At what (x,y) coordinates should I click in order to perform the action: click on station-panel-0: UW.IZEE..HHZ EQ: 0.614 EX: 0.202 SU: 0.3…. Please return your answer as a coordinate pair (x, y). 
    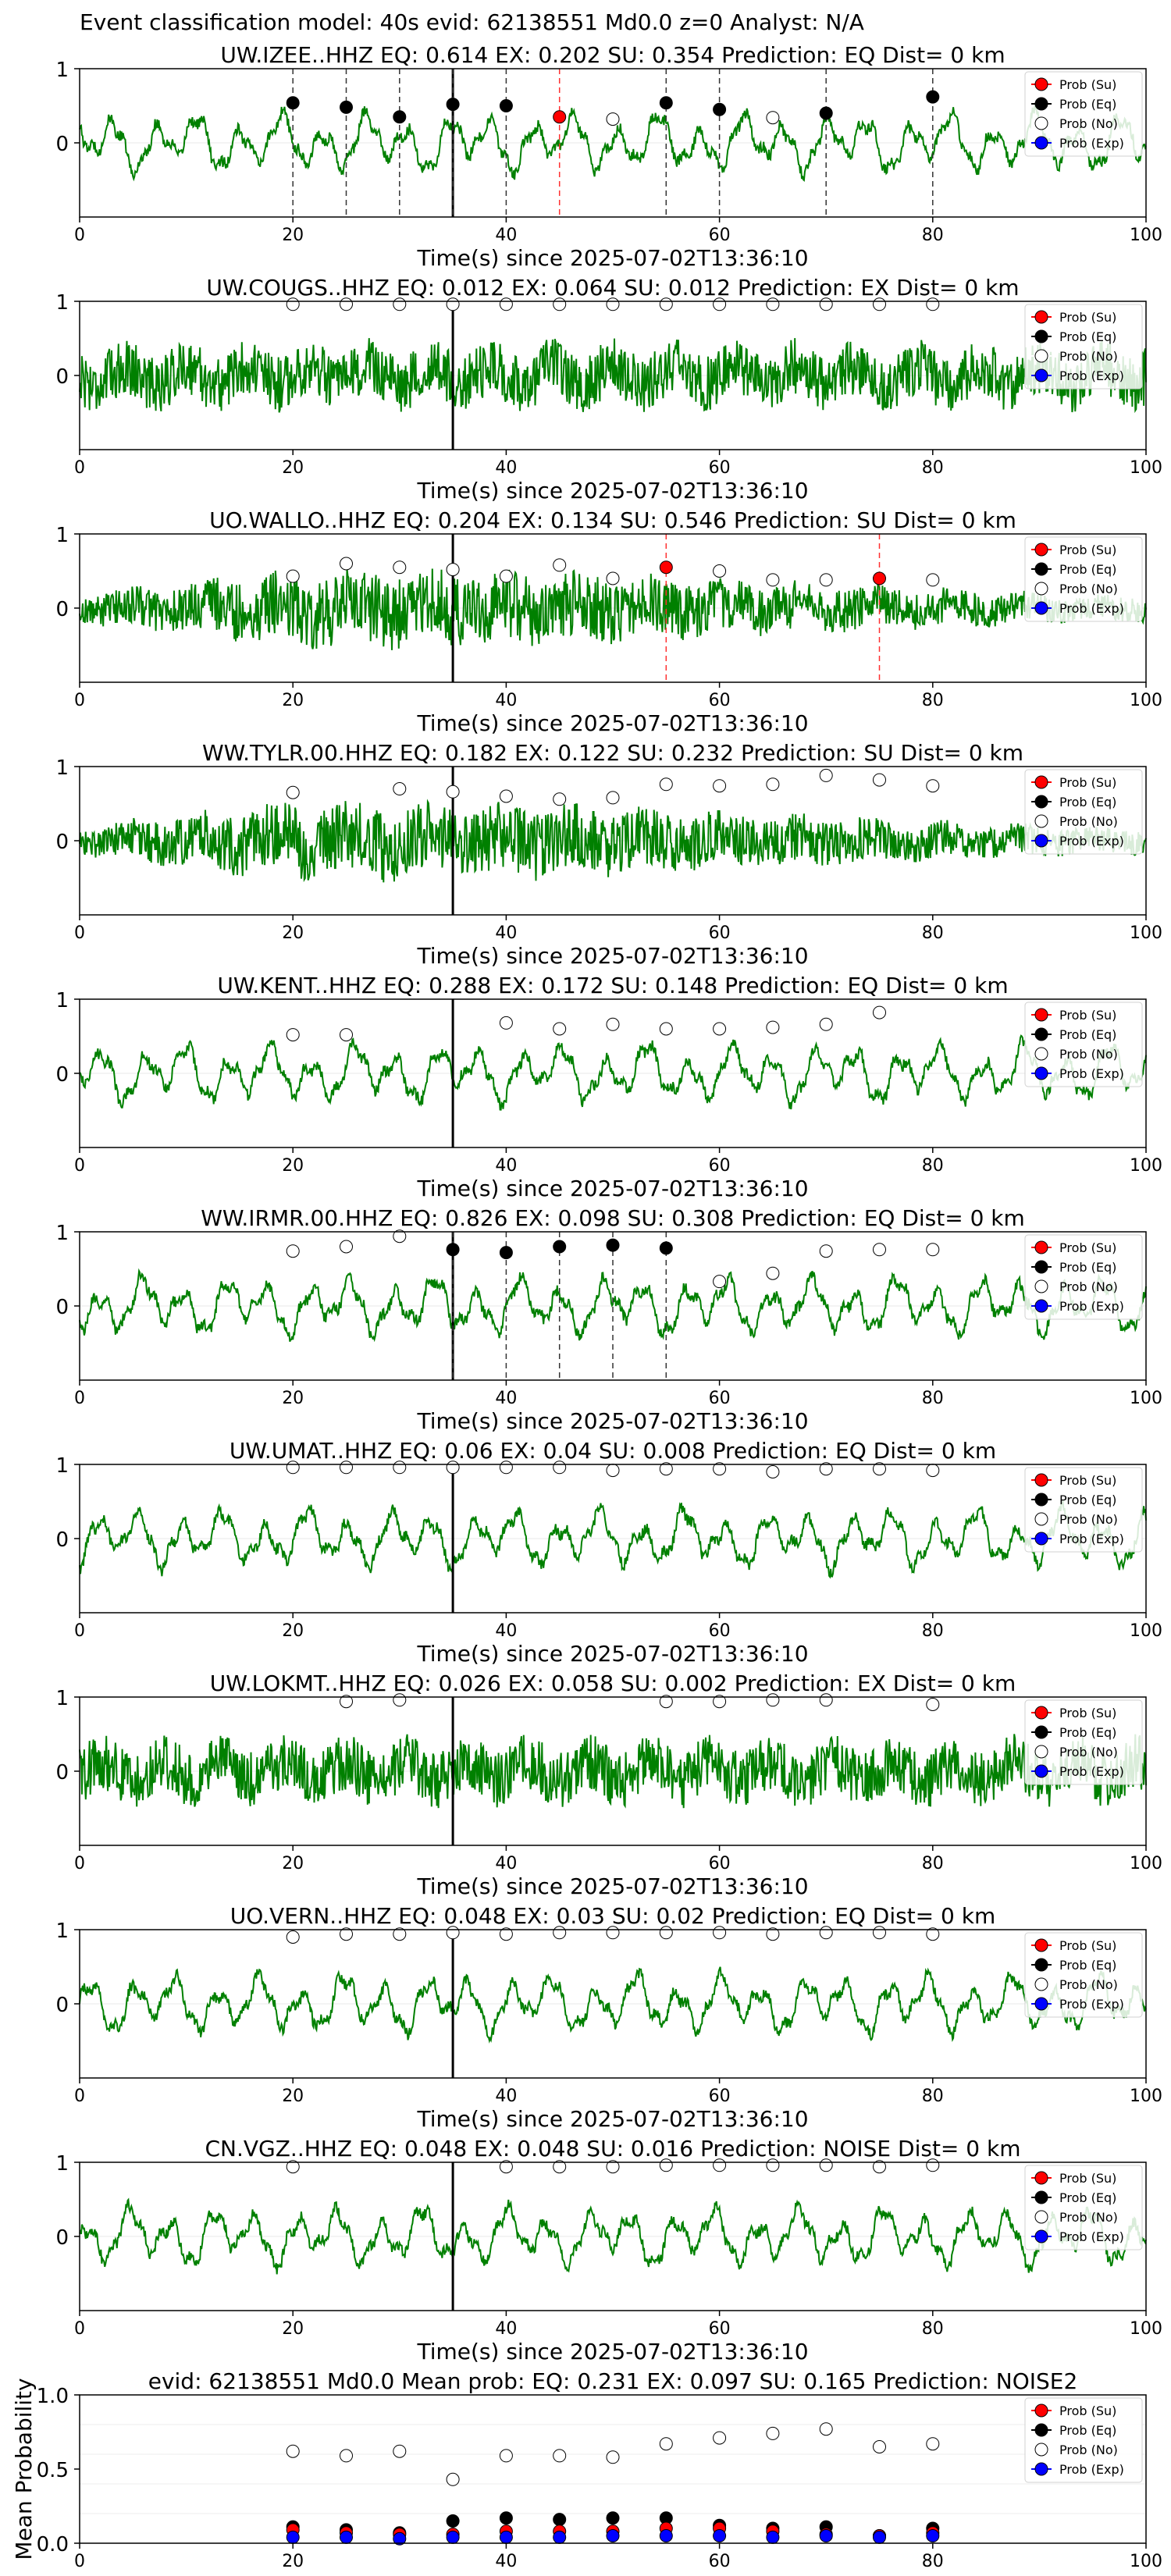
    Looking at the image, I should click on (608, 156).